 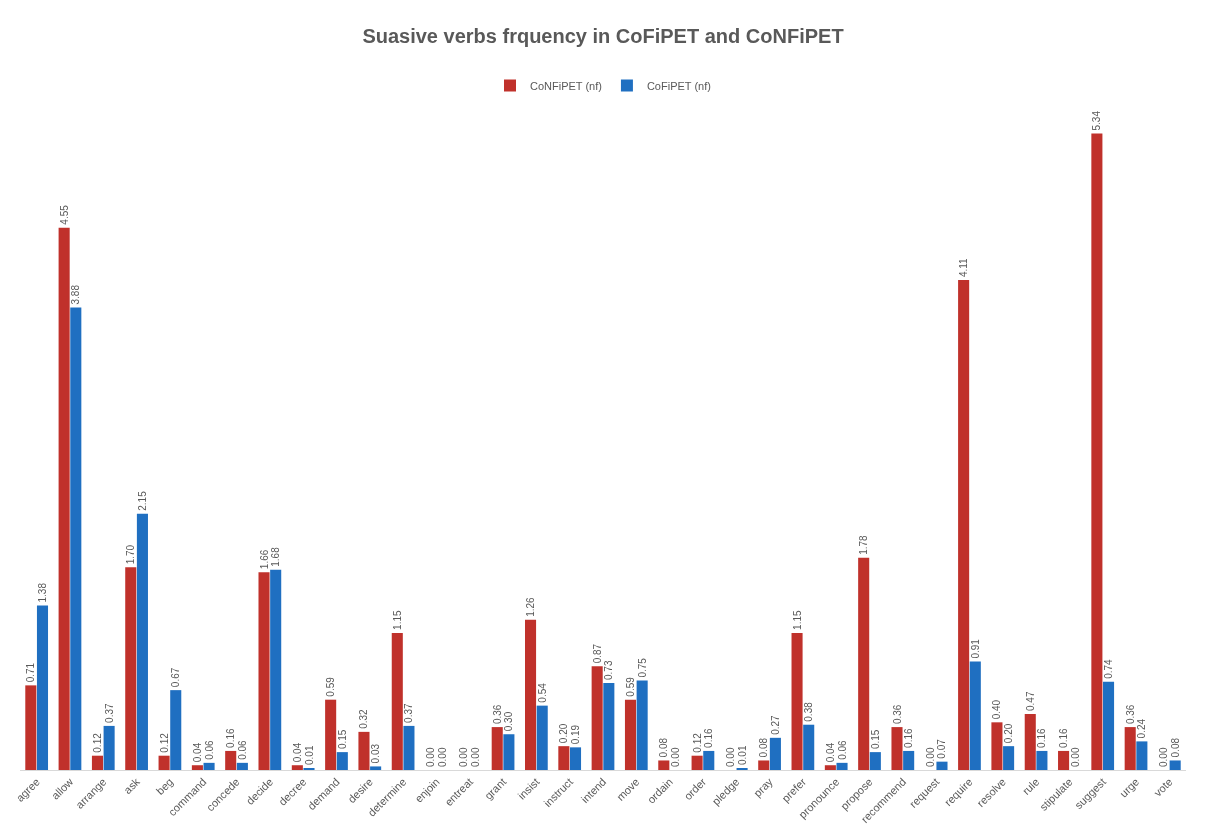 What do you see at coordinates (1142, 728) in the screenshot?
I see `data-label: 0.24` at bounding box center [1142, 728].